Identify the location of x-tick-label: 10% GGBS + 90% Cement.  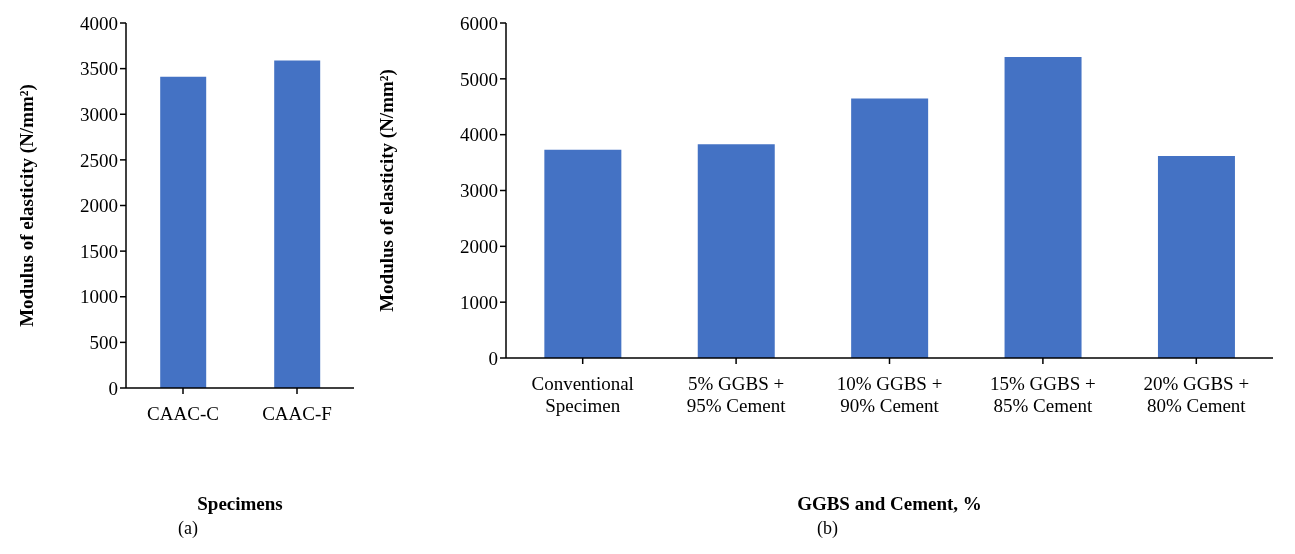
(889, 394).